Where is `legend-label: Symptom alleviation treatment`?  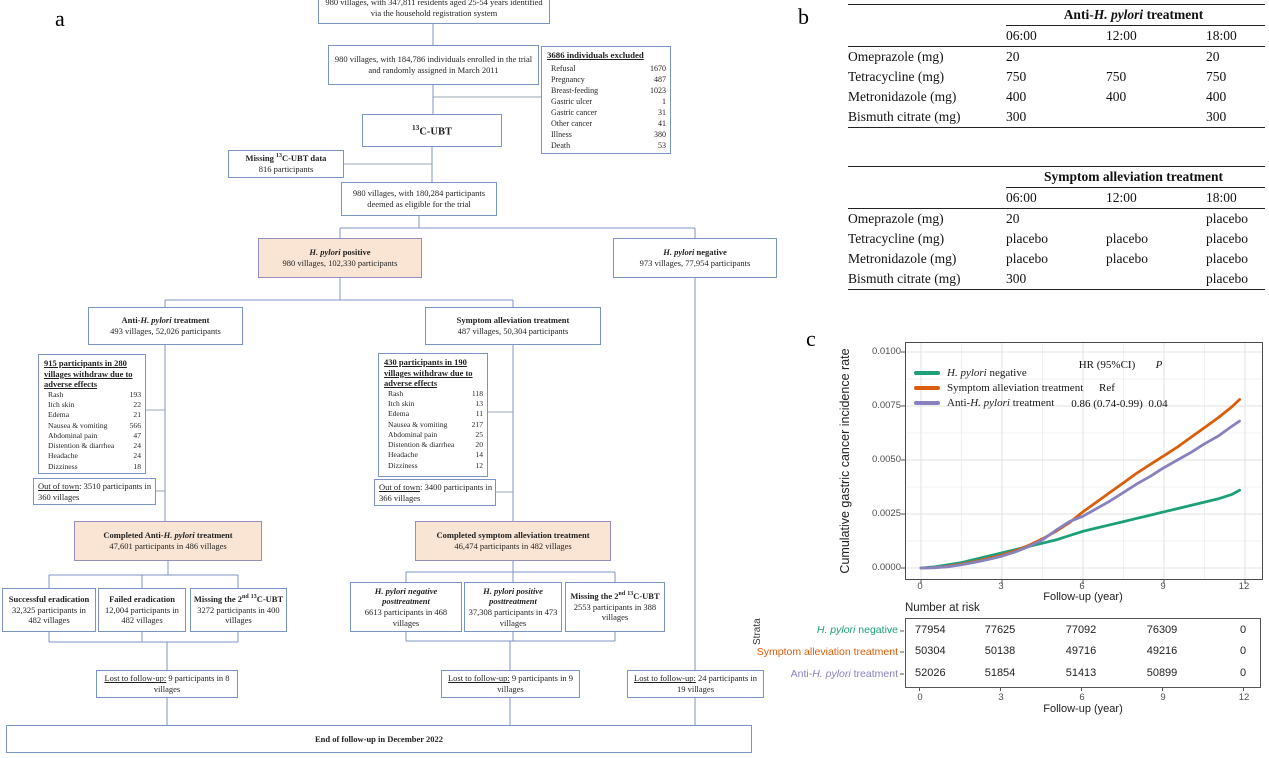 legend-label: Symptom alleviation treatment is located at coordinates (1015, 388).